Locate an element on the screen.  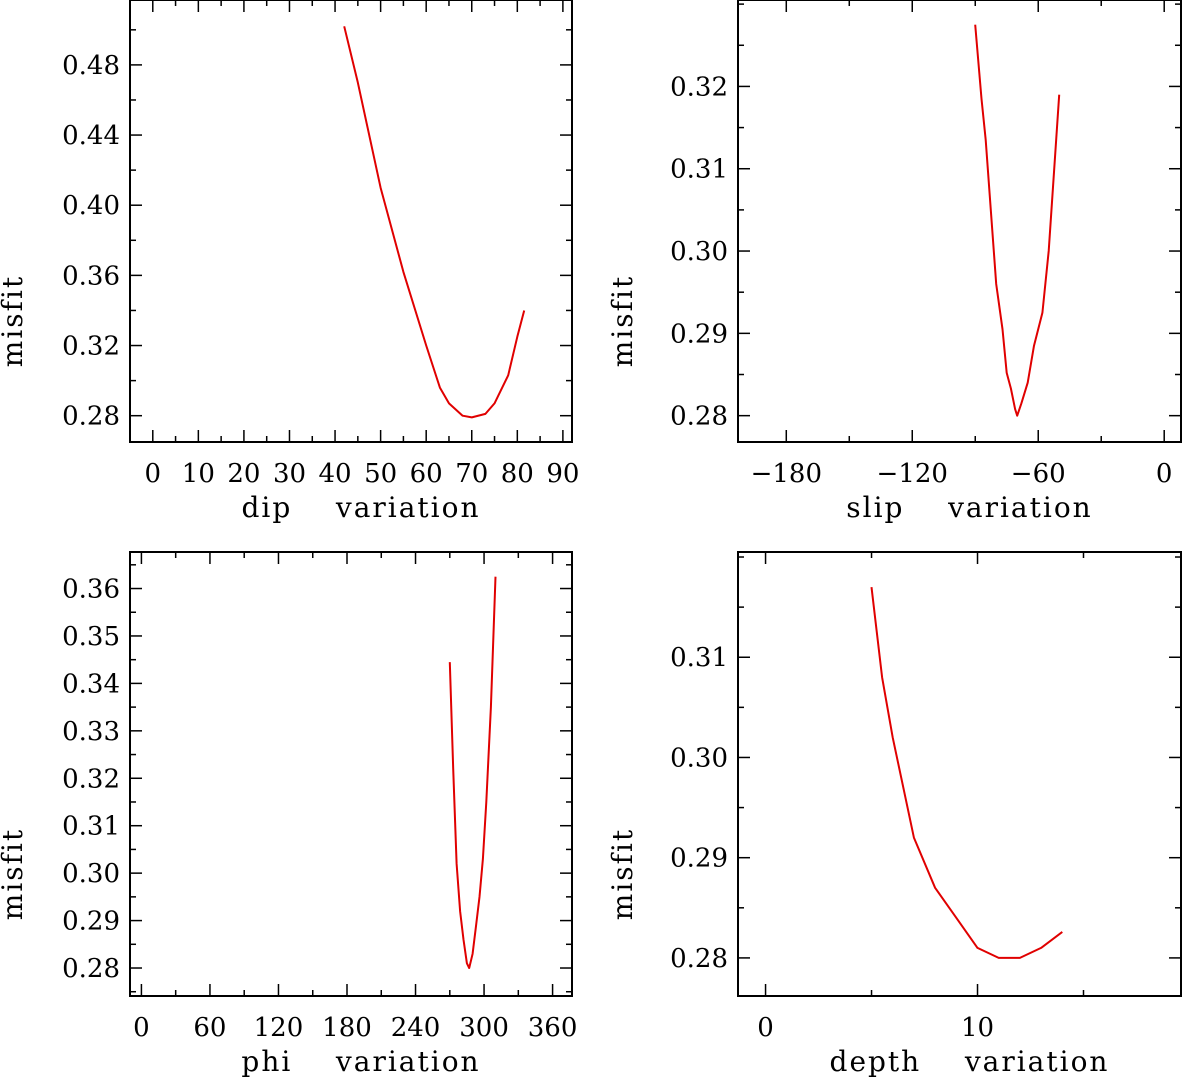
depth-y-tick-label: 0.31 is located at coordinates (699, 658).